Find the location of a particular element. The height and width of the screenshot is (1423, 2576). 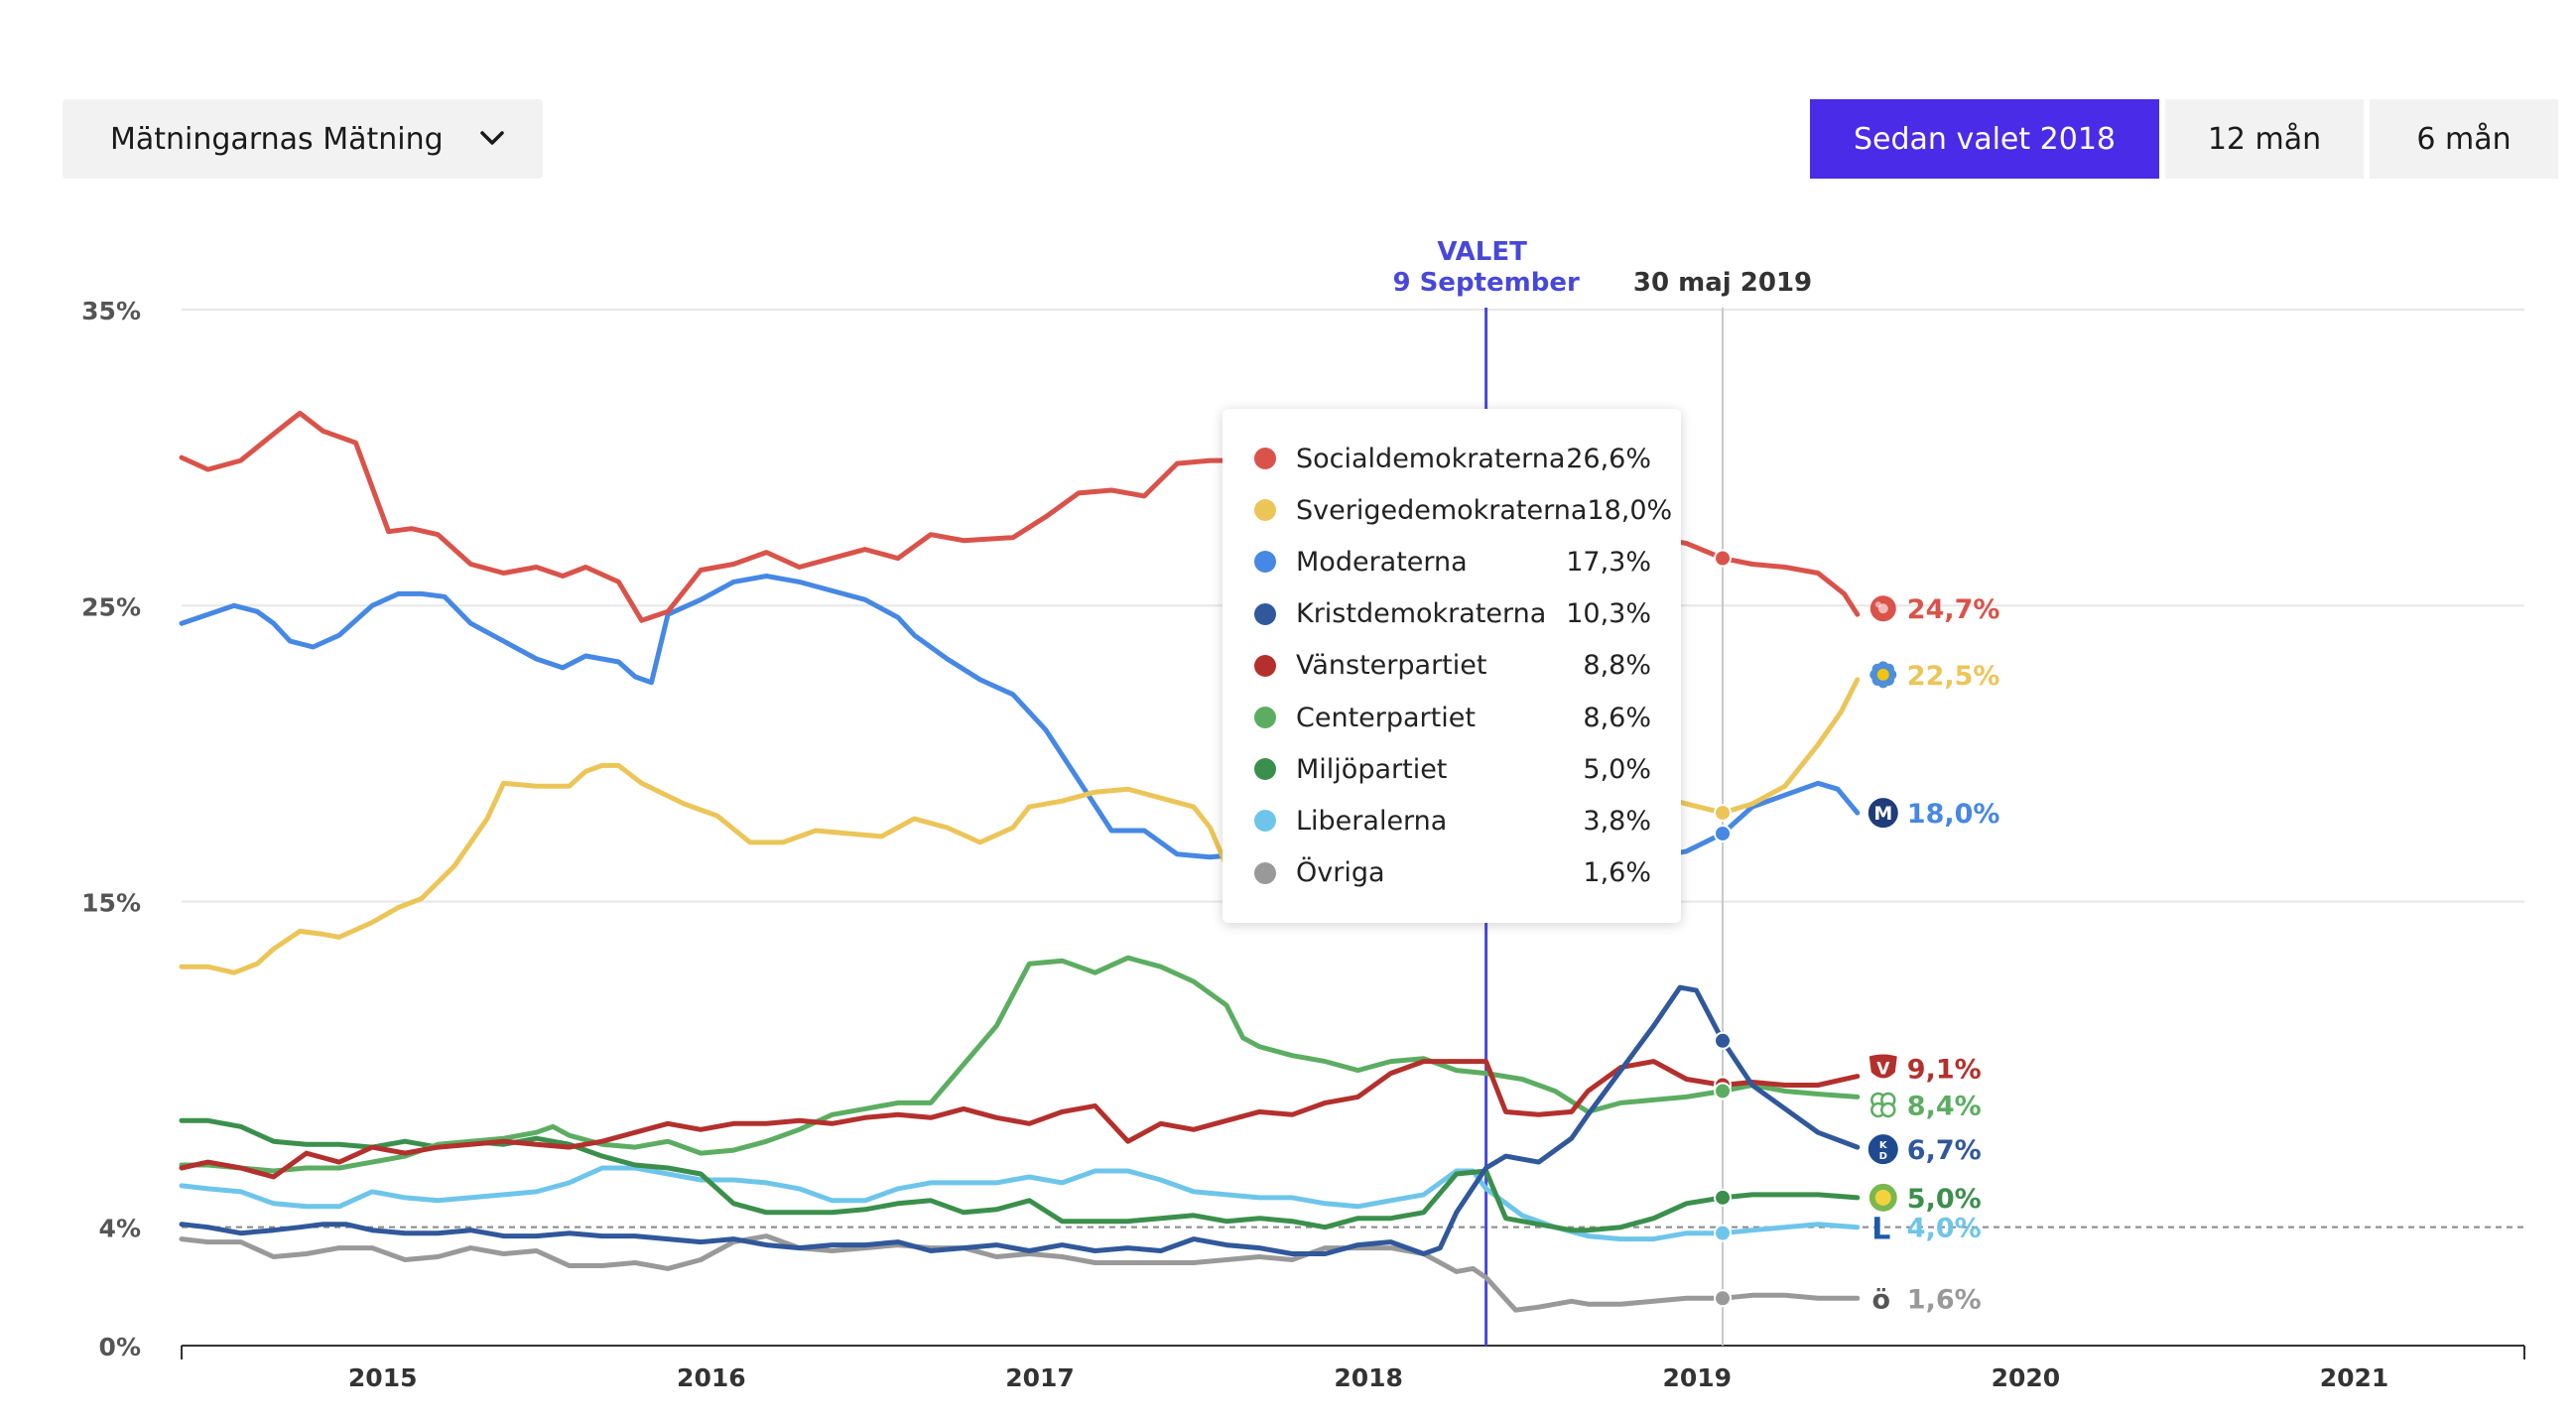

x-tick-label: 2020 is located at coordinates (2027, 1377).